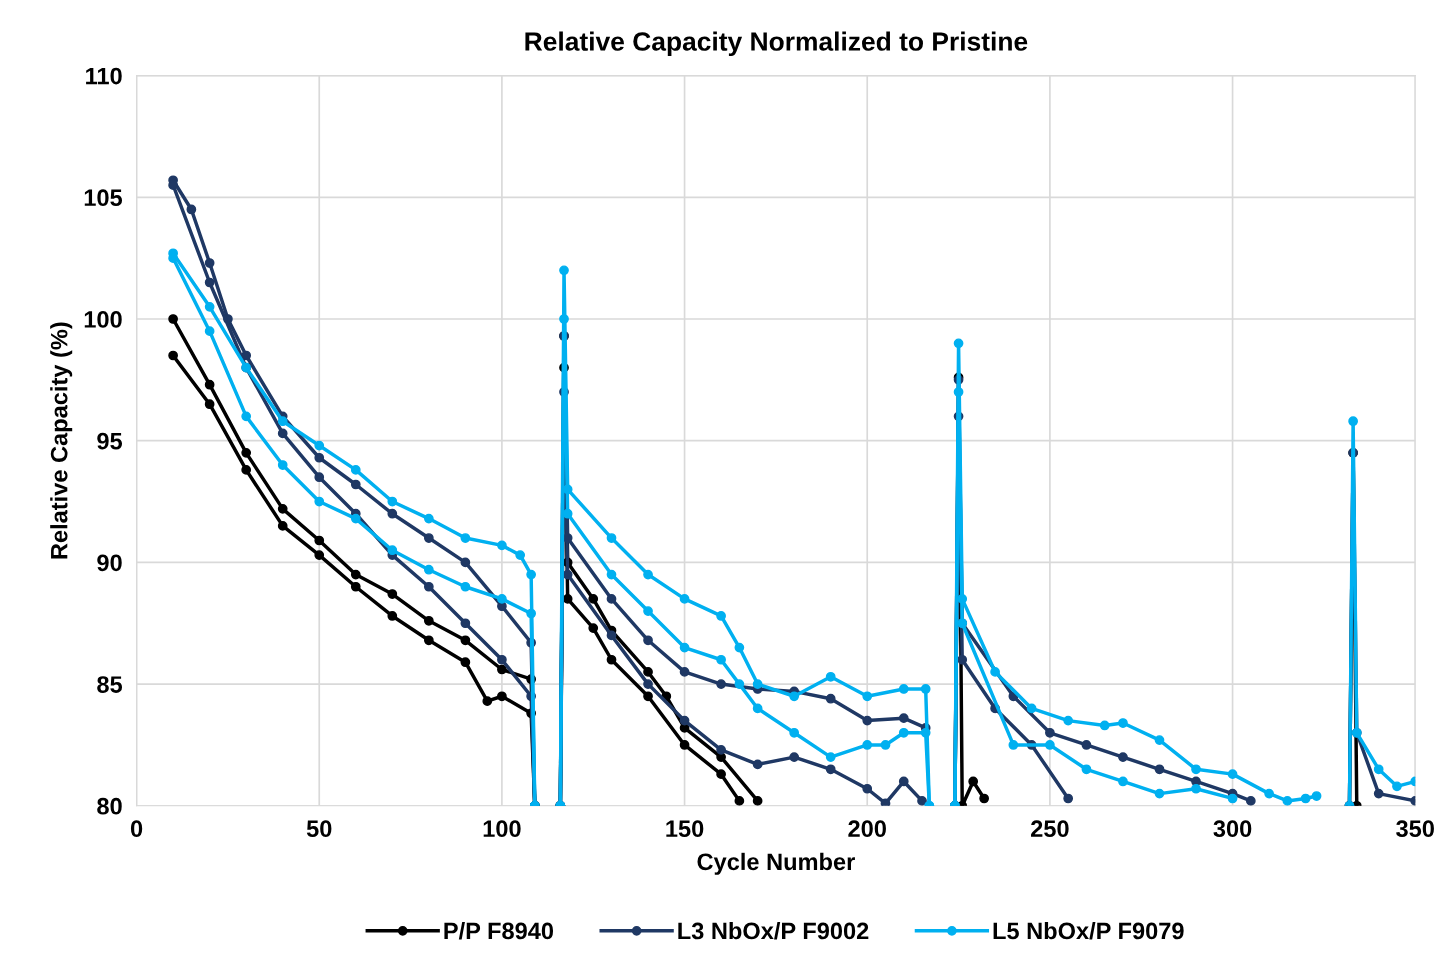  What do you see at coordinates (499, 930) in the screenshot?
I see `legend-label: P/P F8940` at bounding box center [499, 930].